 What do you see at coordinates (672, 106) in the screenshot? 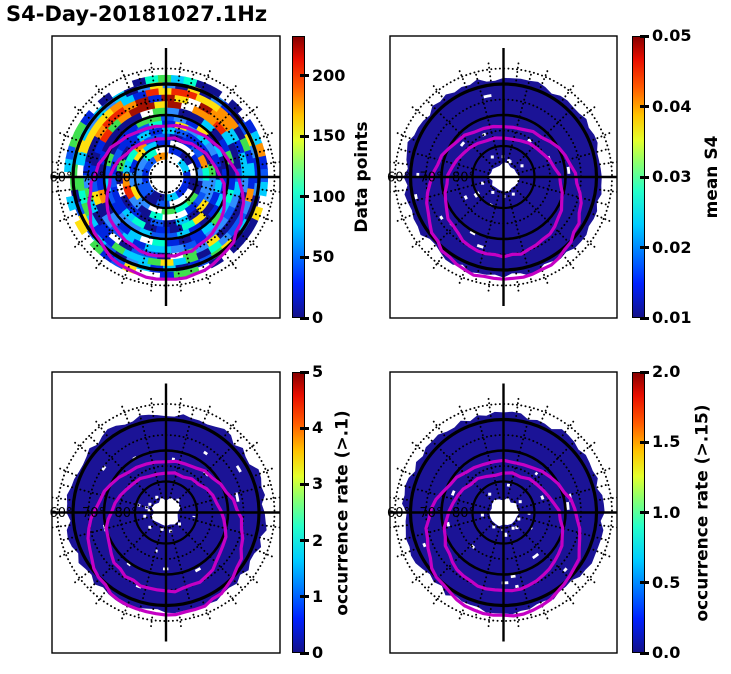
I see `colorbar-tick-label: 0.04` at bounding box center [672, 106].